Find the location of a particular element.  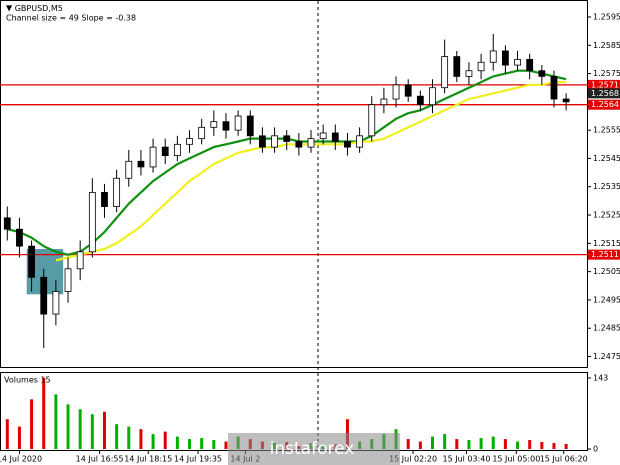

volume-tick-label: 0 is located at coordinates (595, 449).